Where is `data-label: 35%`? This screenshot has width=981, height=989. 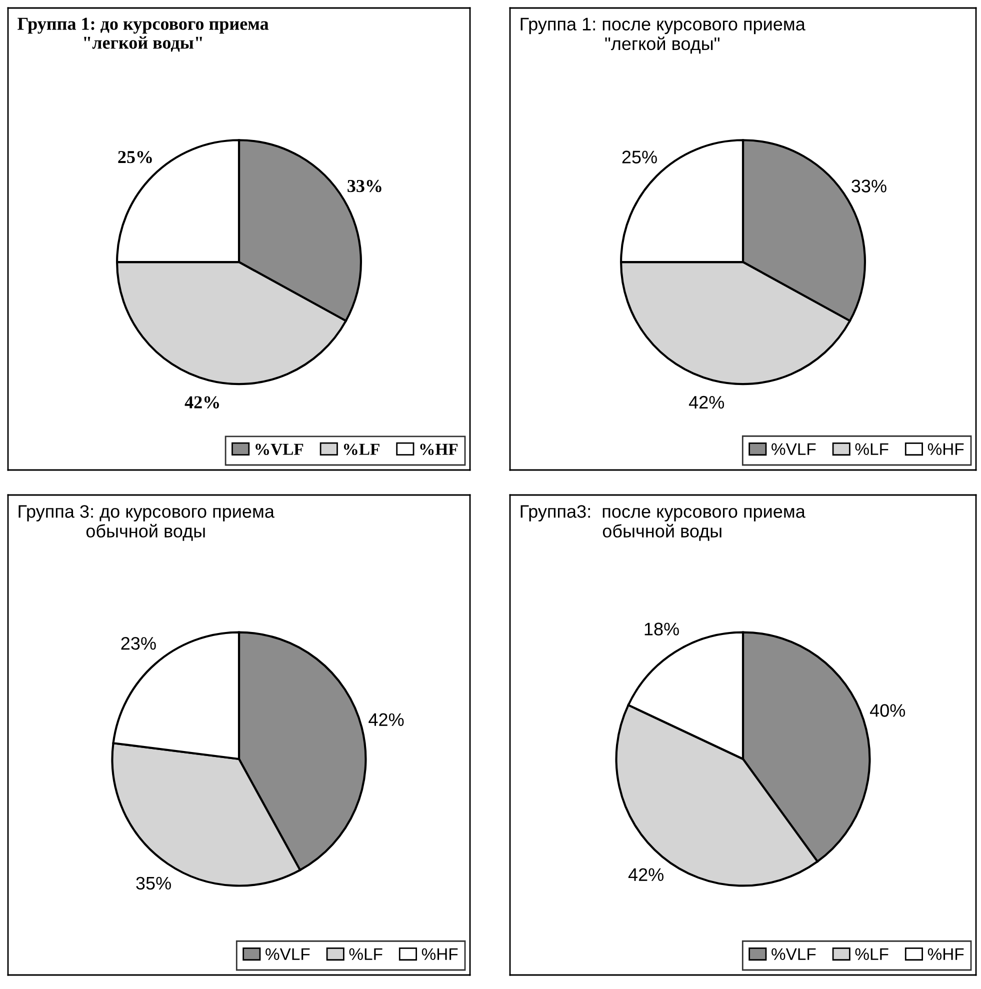
data-label: 35% is located at coordinates (153, 883).